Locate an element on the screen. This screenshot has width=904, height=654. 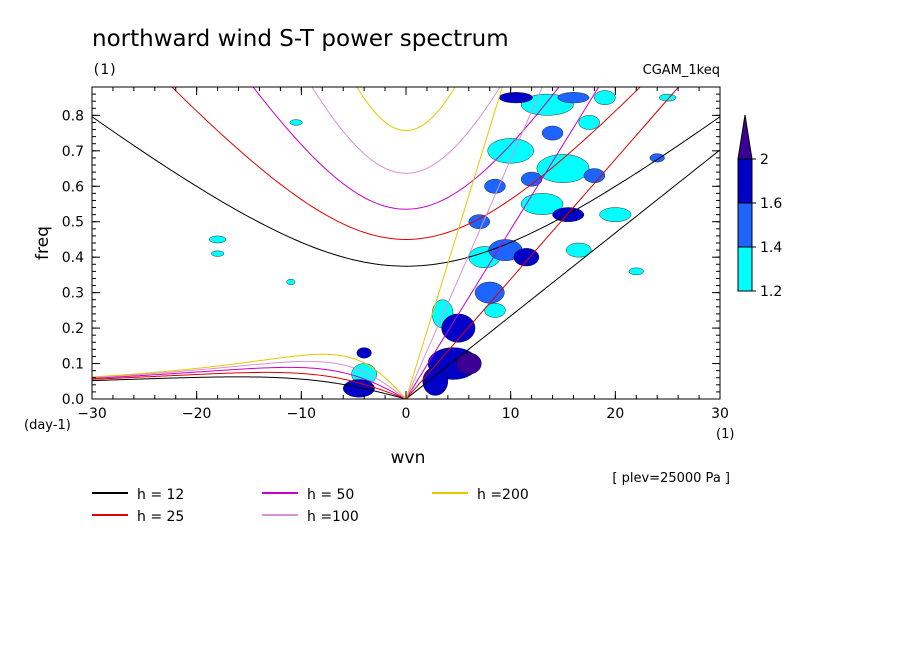
legend: h = 12 h = 25 h = 50 h =100 h =200 is located at coordinates (310, 506).